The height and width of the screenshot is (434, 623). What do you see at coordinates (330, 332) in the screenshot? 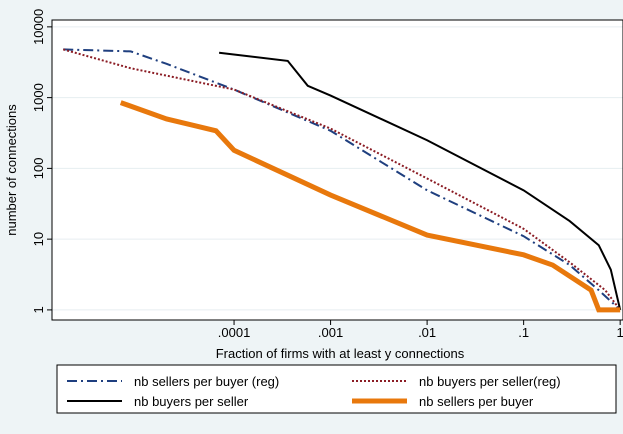
I see `x-tick-label: .001` at bounding box center [330, 332].